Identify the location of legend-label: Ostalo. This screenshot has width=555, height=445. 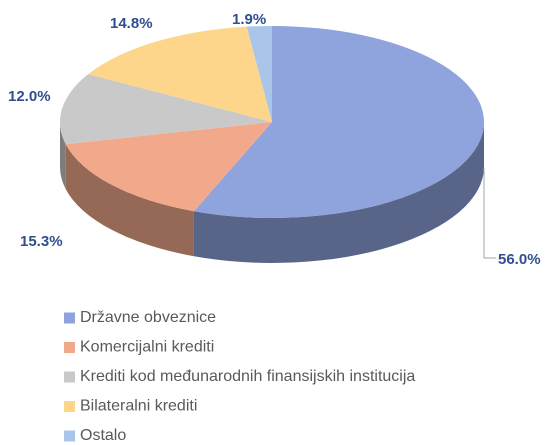
(103, 435).